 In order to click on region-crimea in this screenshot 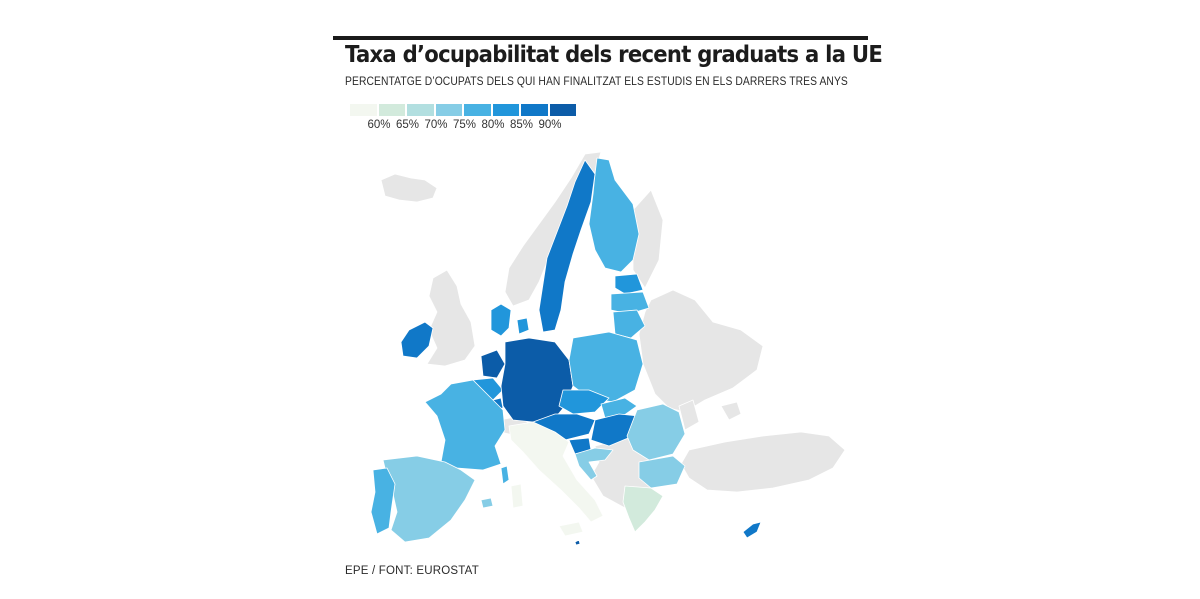, I will do `click(731, 411)`.